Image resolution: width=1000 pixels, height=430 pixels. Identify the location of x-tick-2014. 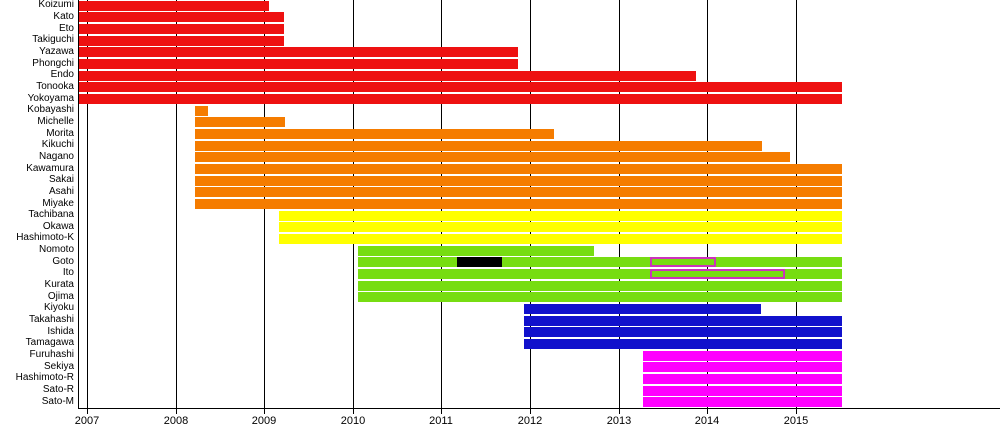
(707, 411).